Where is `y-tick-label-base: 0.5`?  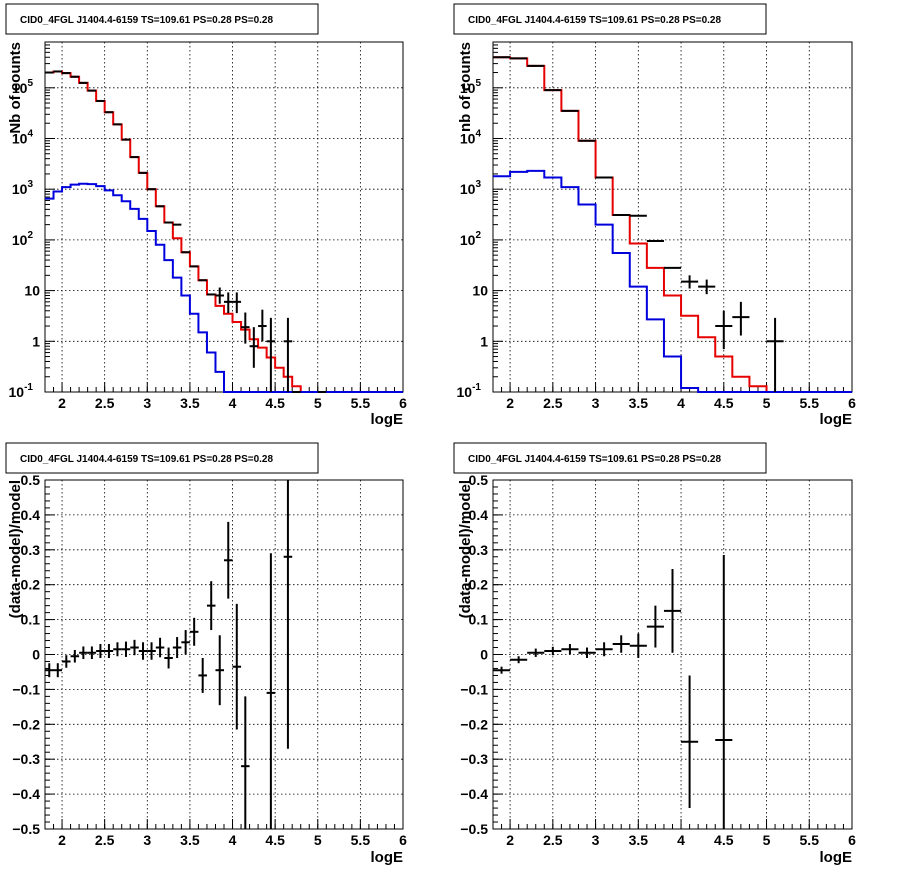 y-tick-label-base: 0.5 is located at coordinates (31, 480).